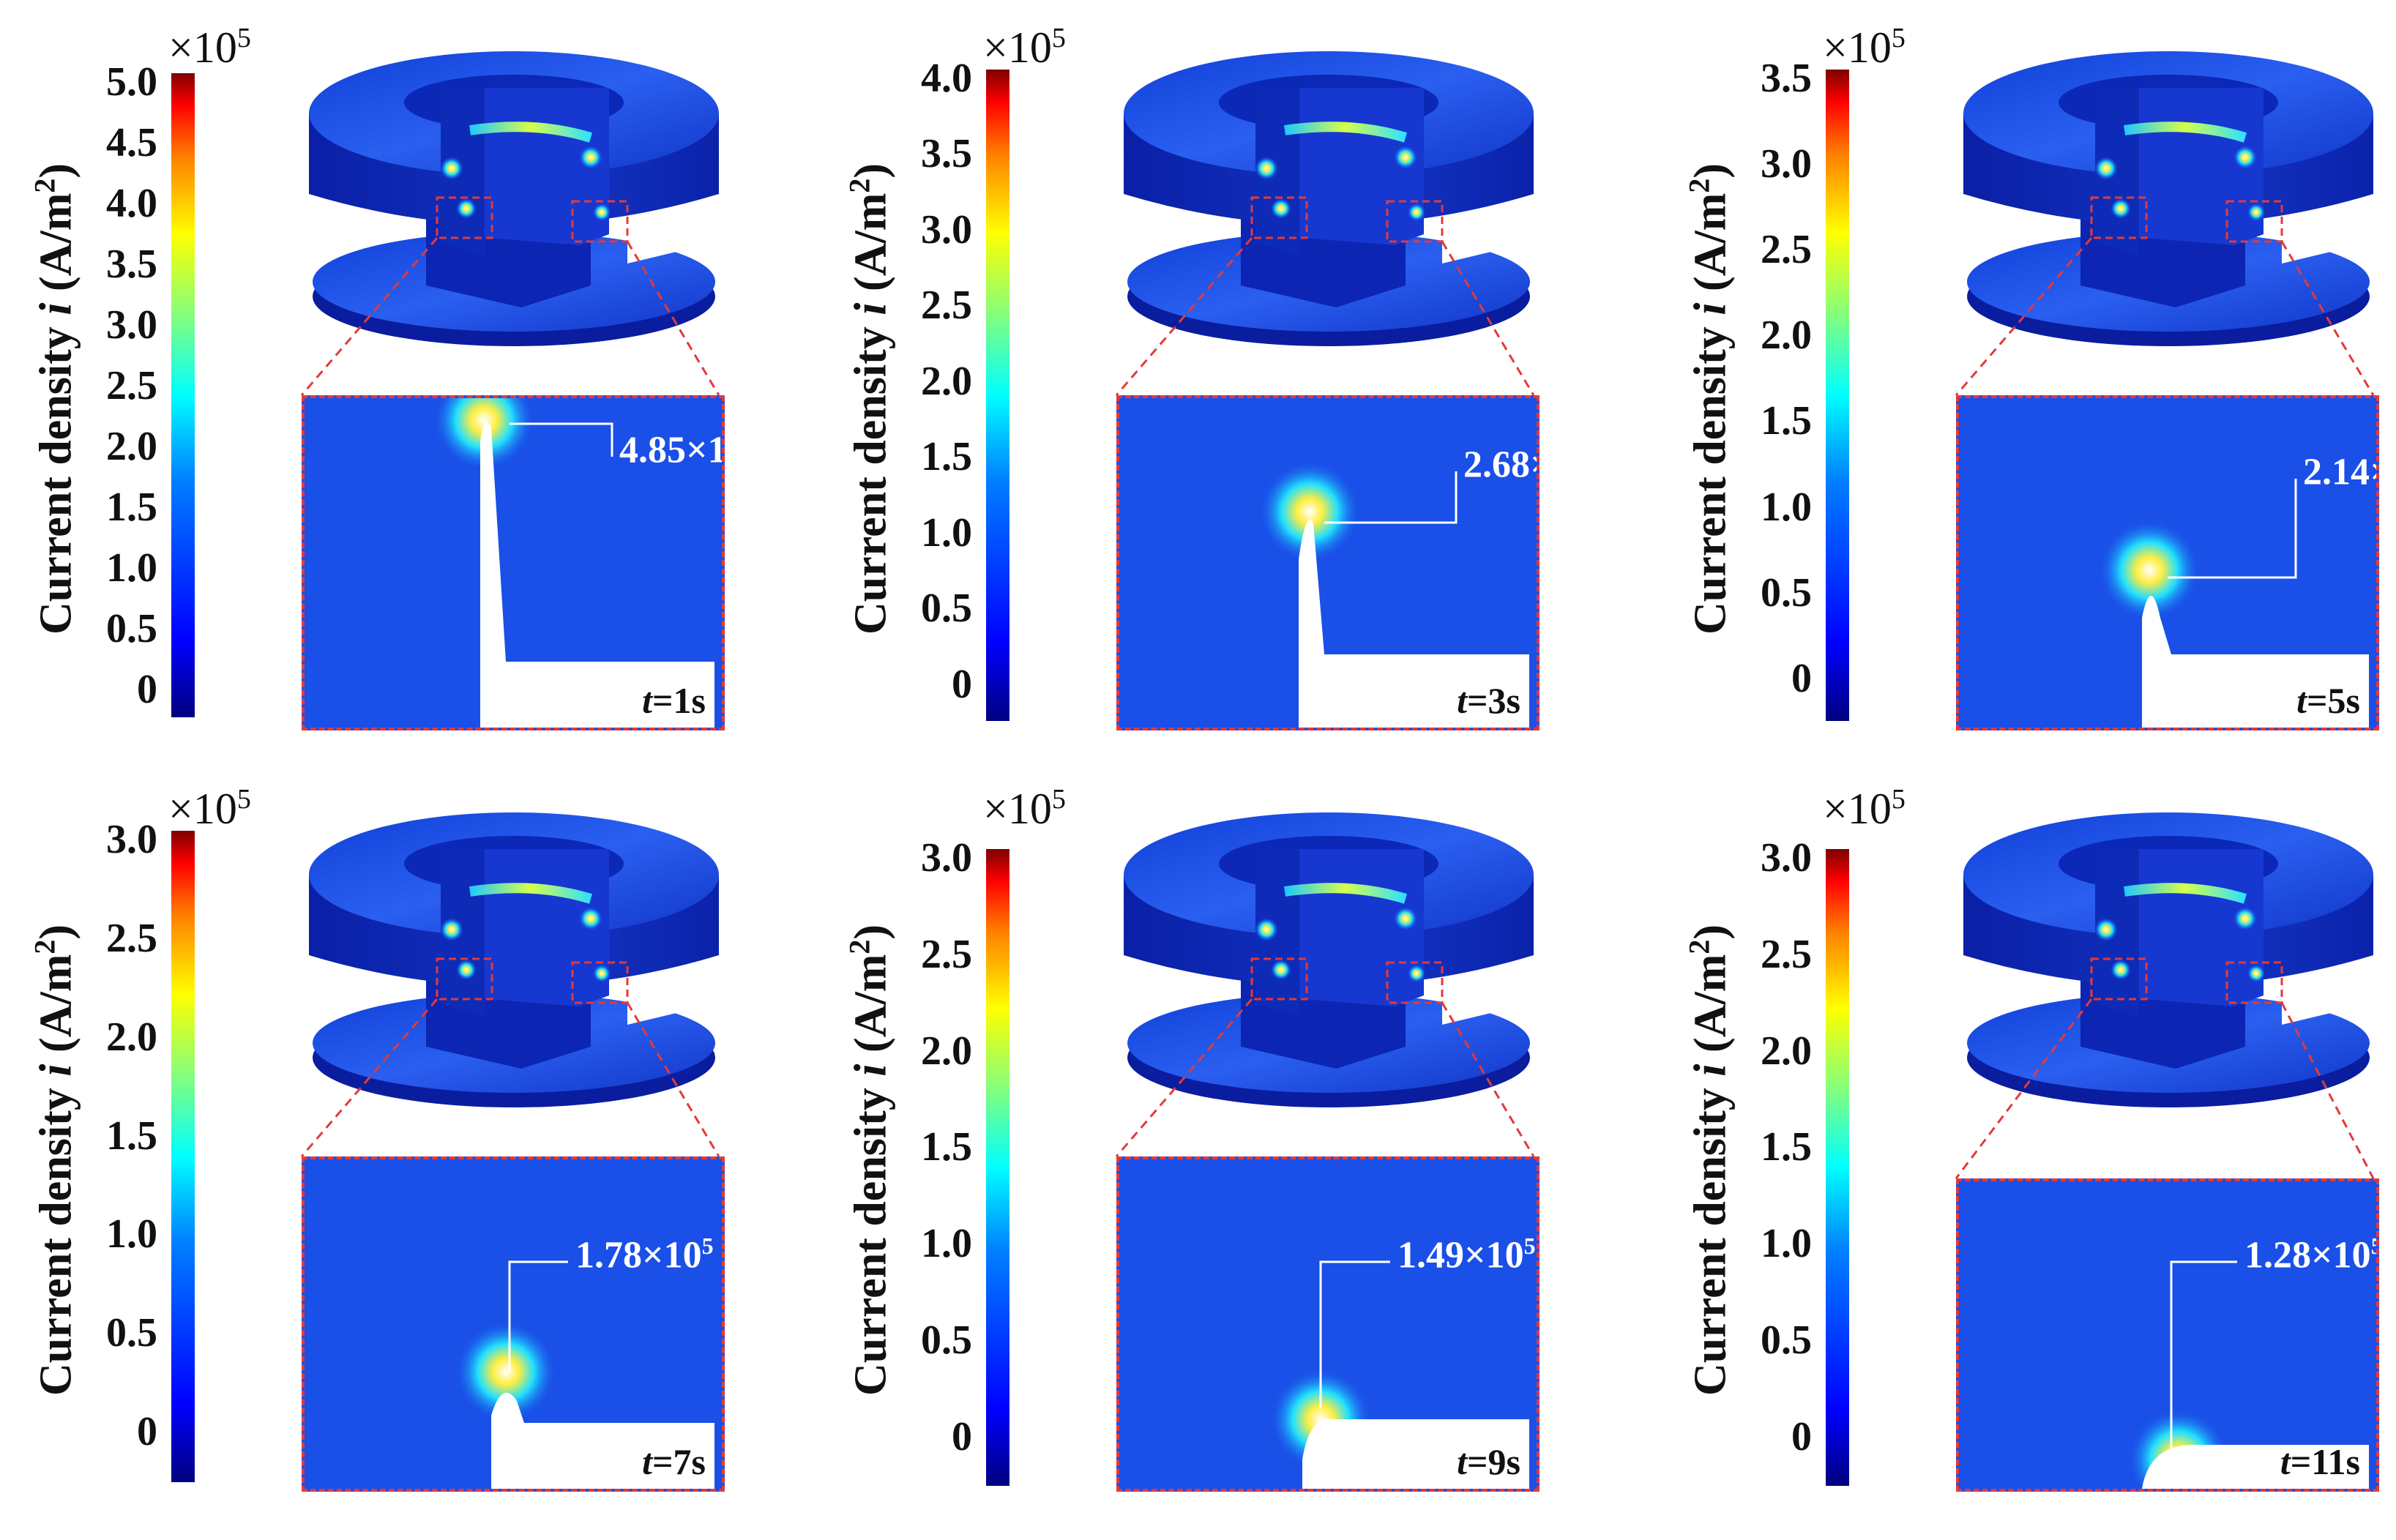 Image resolution: width=2396 pixels, height=1540 pixels. Describe the element at coordinates (2167, 562) in the screenshot. I see `zoom-inset: 2.14×105 t=5s` at that location.